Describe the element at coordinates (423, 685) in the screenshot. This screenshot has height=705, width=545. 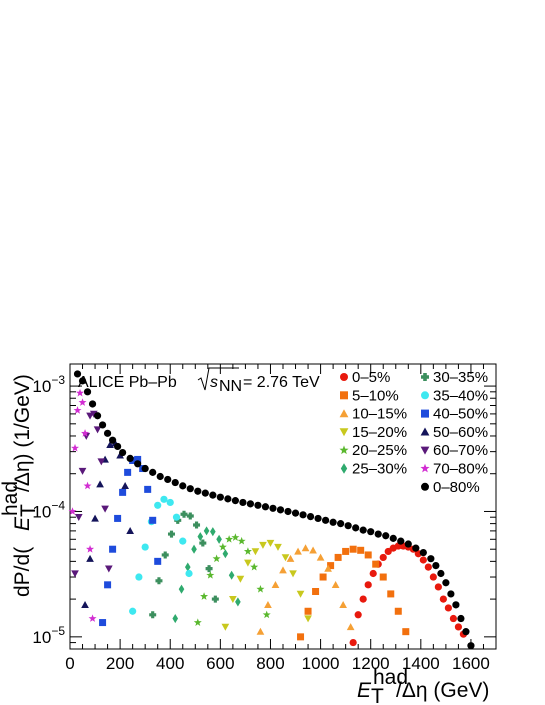
I see `x-axis-title: E T had /Δη (GeV)` at that location.